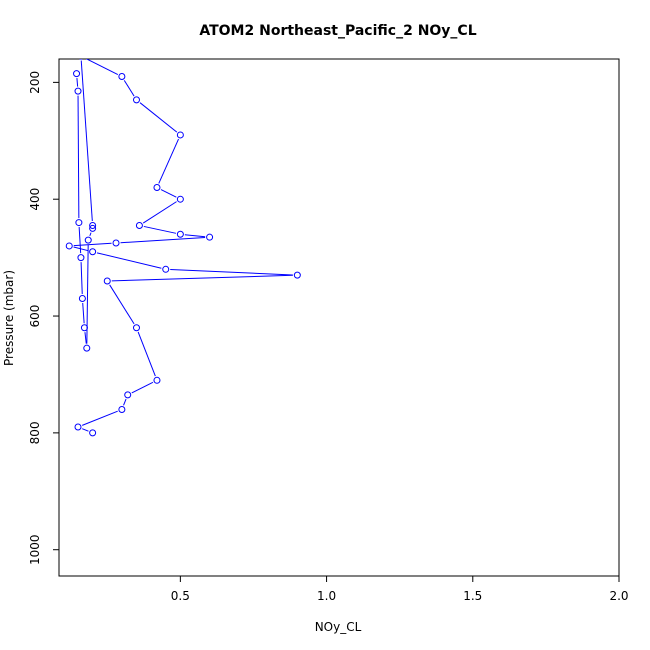  Describe the element at coordinates (9, 318) in the screenshot. I see `y-axis-label: Pressure (mbar)` at that location.